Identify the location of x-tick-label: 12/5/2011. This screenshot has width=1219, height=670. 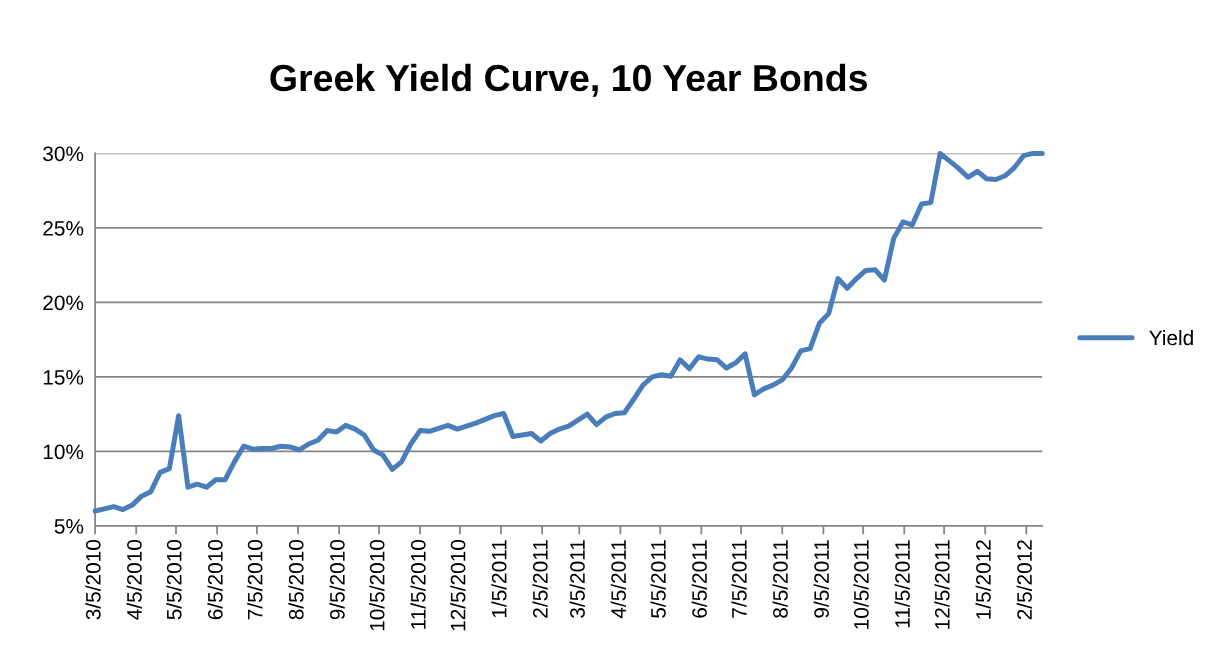
(942, 584).